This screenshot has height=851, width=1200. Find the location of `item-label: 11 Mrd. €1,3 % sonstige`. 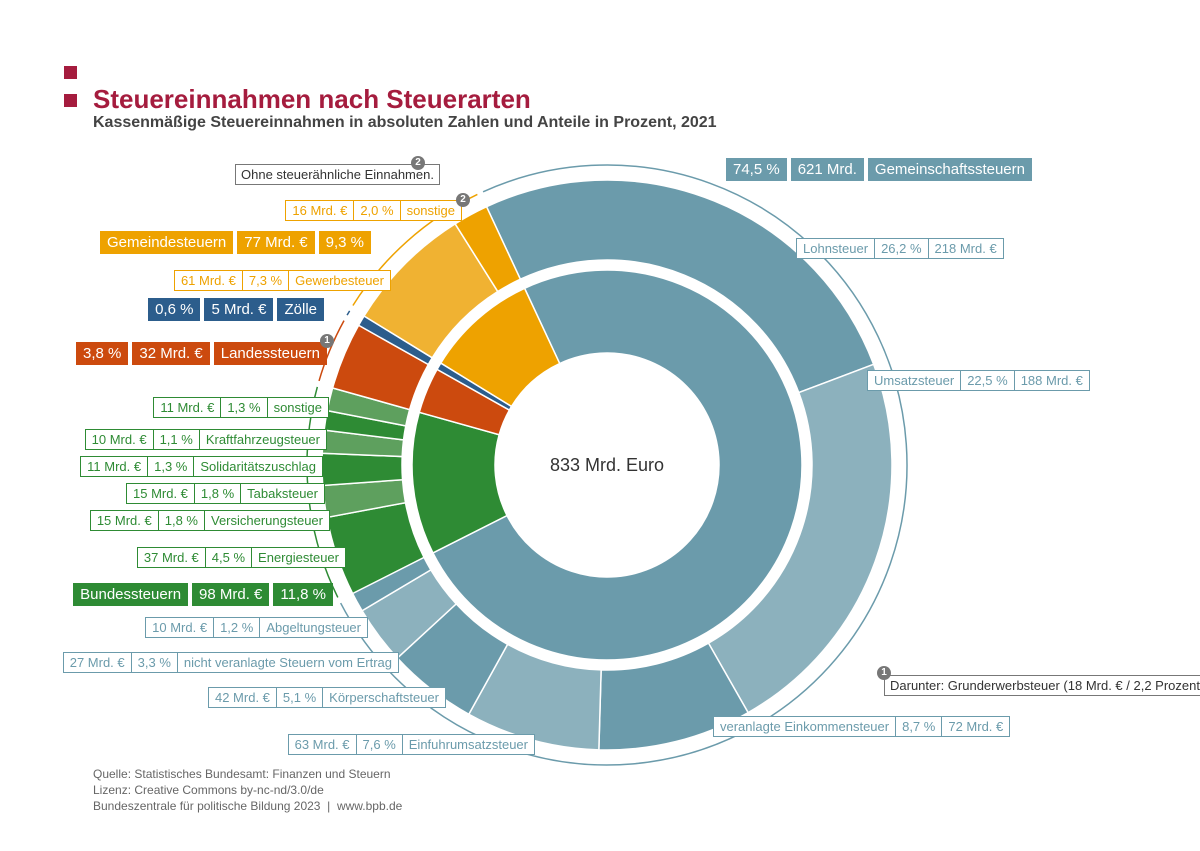

item-label: 11 Mrd. €1,3 % sonstige is located at coordinates (241, 407).